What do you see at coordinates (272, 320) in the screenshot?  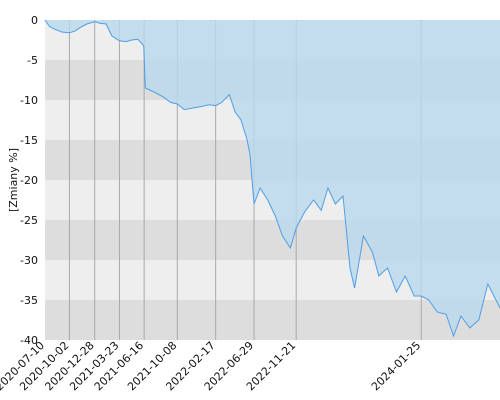 I see `band` at bounding box center [272, 320].